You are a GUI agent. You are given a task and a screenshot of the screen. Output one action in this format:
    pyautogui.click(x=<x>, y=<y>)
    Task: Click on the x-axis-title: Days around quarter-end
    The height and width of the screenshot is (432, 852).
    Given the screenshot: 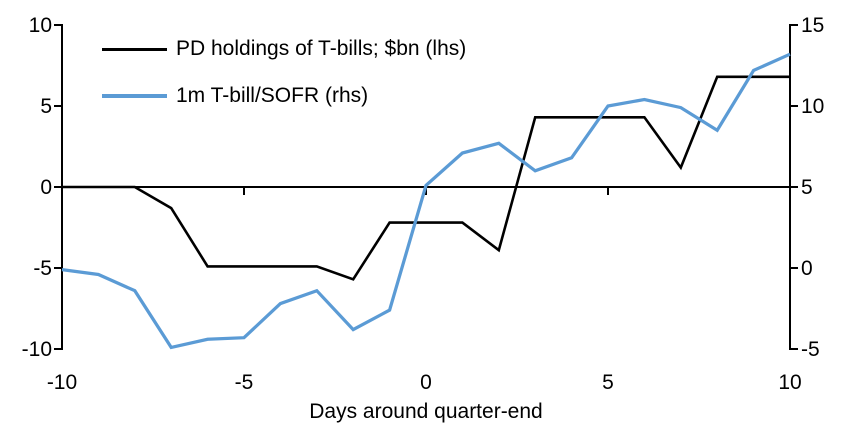 What is the action you would take?
    pyautogui.click(x=426, y=411)
    